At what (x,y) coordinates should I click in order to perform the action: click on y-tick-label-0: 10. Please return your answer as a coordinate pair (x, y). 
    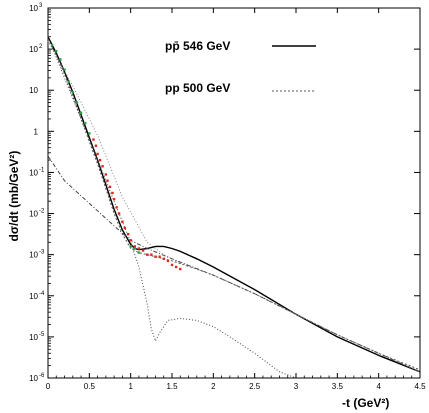
    Looking at the image, I should click on (33, 8).